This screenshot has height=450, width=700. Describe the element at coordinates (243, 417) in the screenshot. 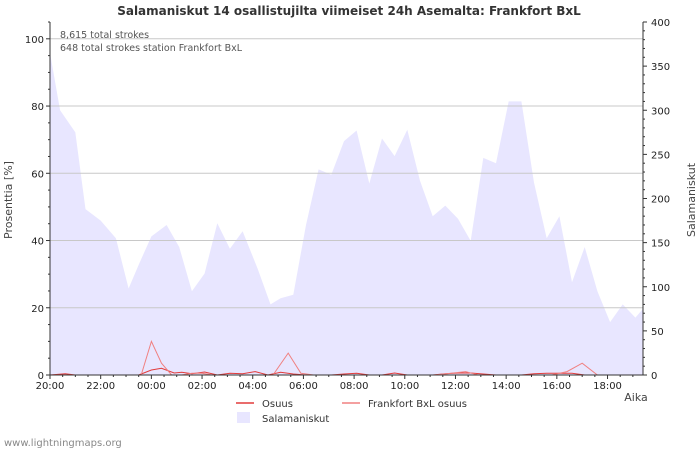

I see `legend-swatch-salamaniskut` at that location.